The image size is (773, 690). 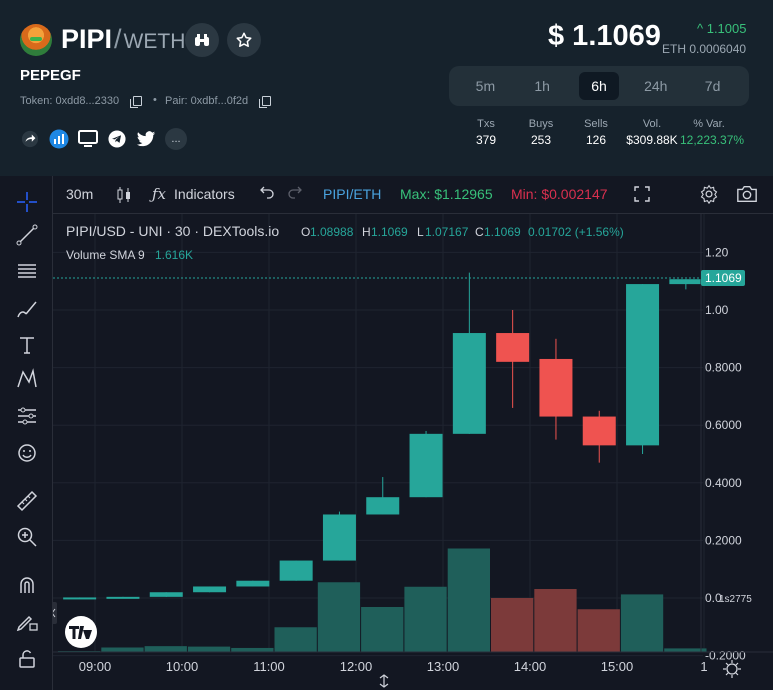 What do you see at coordinates (576, 232) in the screenshot?
I see `legend-change: 0.01702 (+1.56%)` at bounding box center [576, 232].